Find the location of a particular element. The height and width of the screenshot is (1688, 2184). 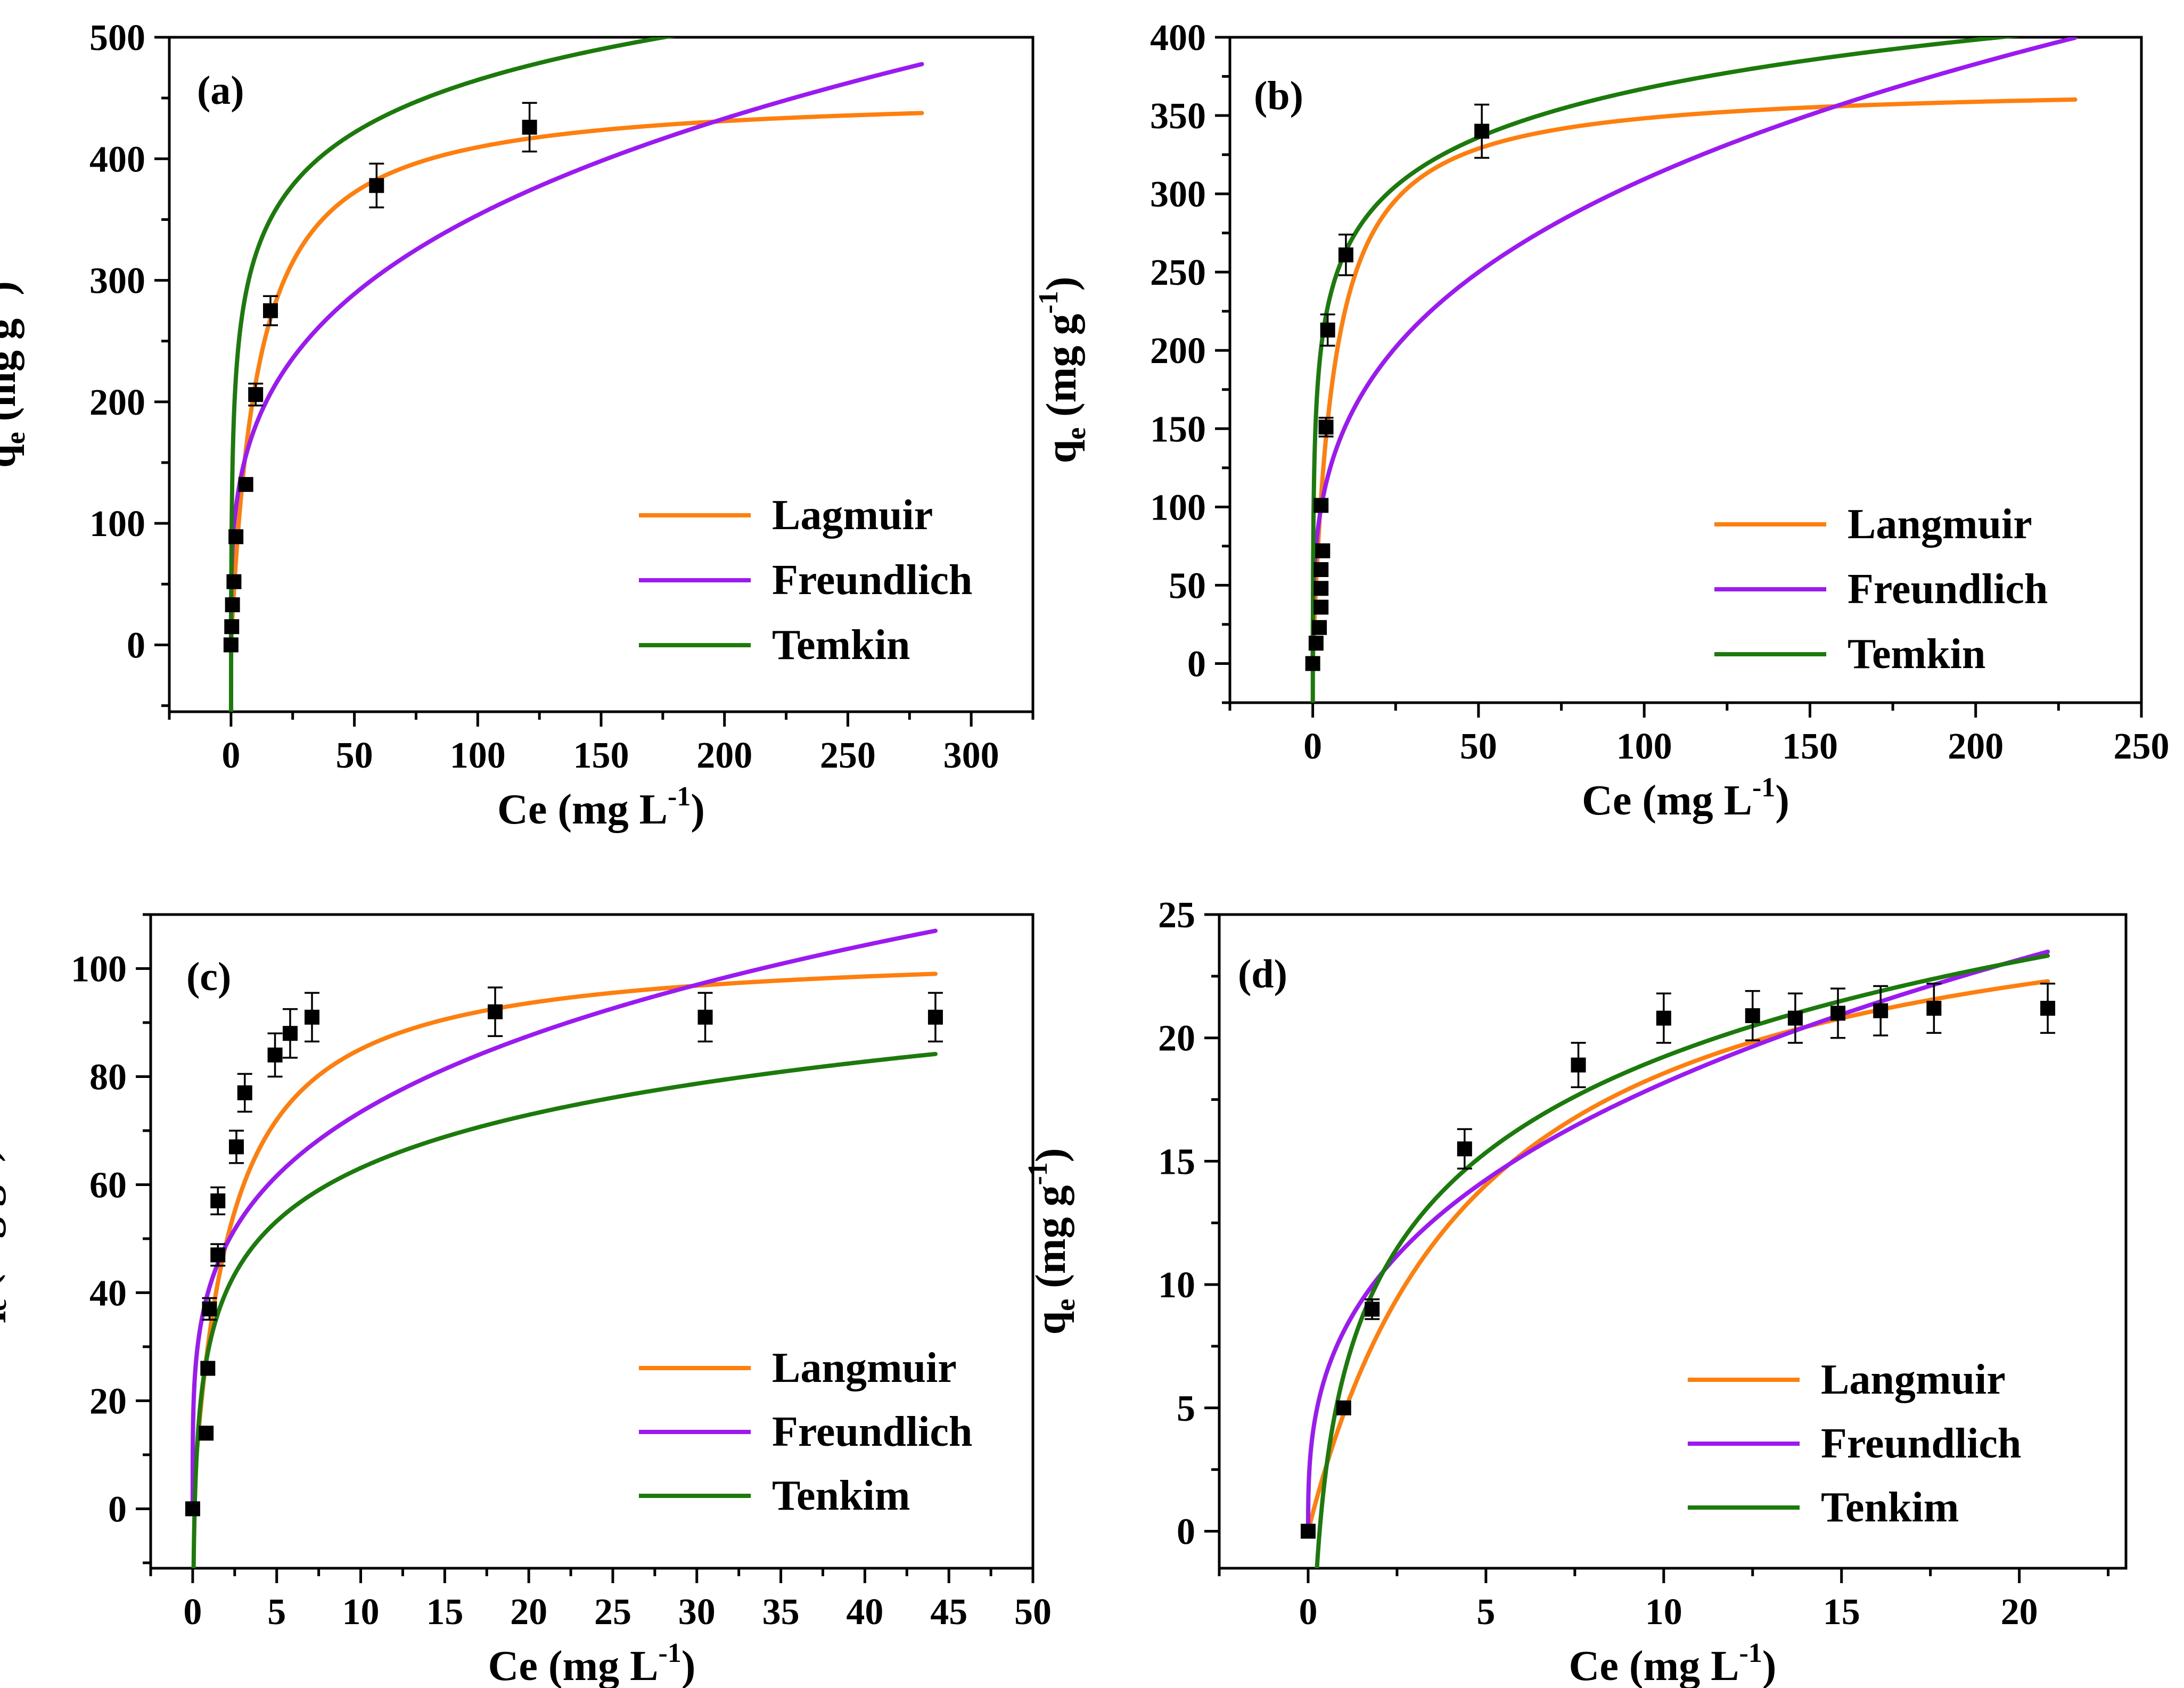

y-tick-label: 50 is located at coordinates (1188, 585).